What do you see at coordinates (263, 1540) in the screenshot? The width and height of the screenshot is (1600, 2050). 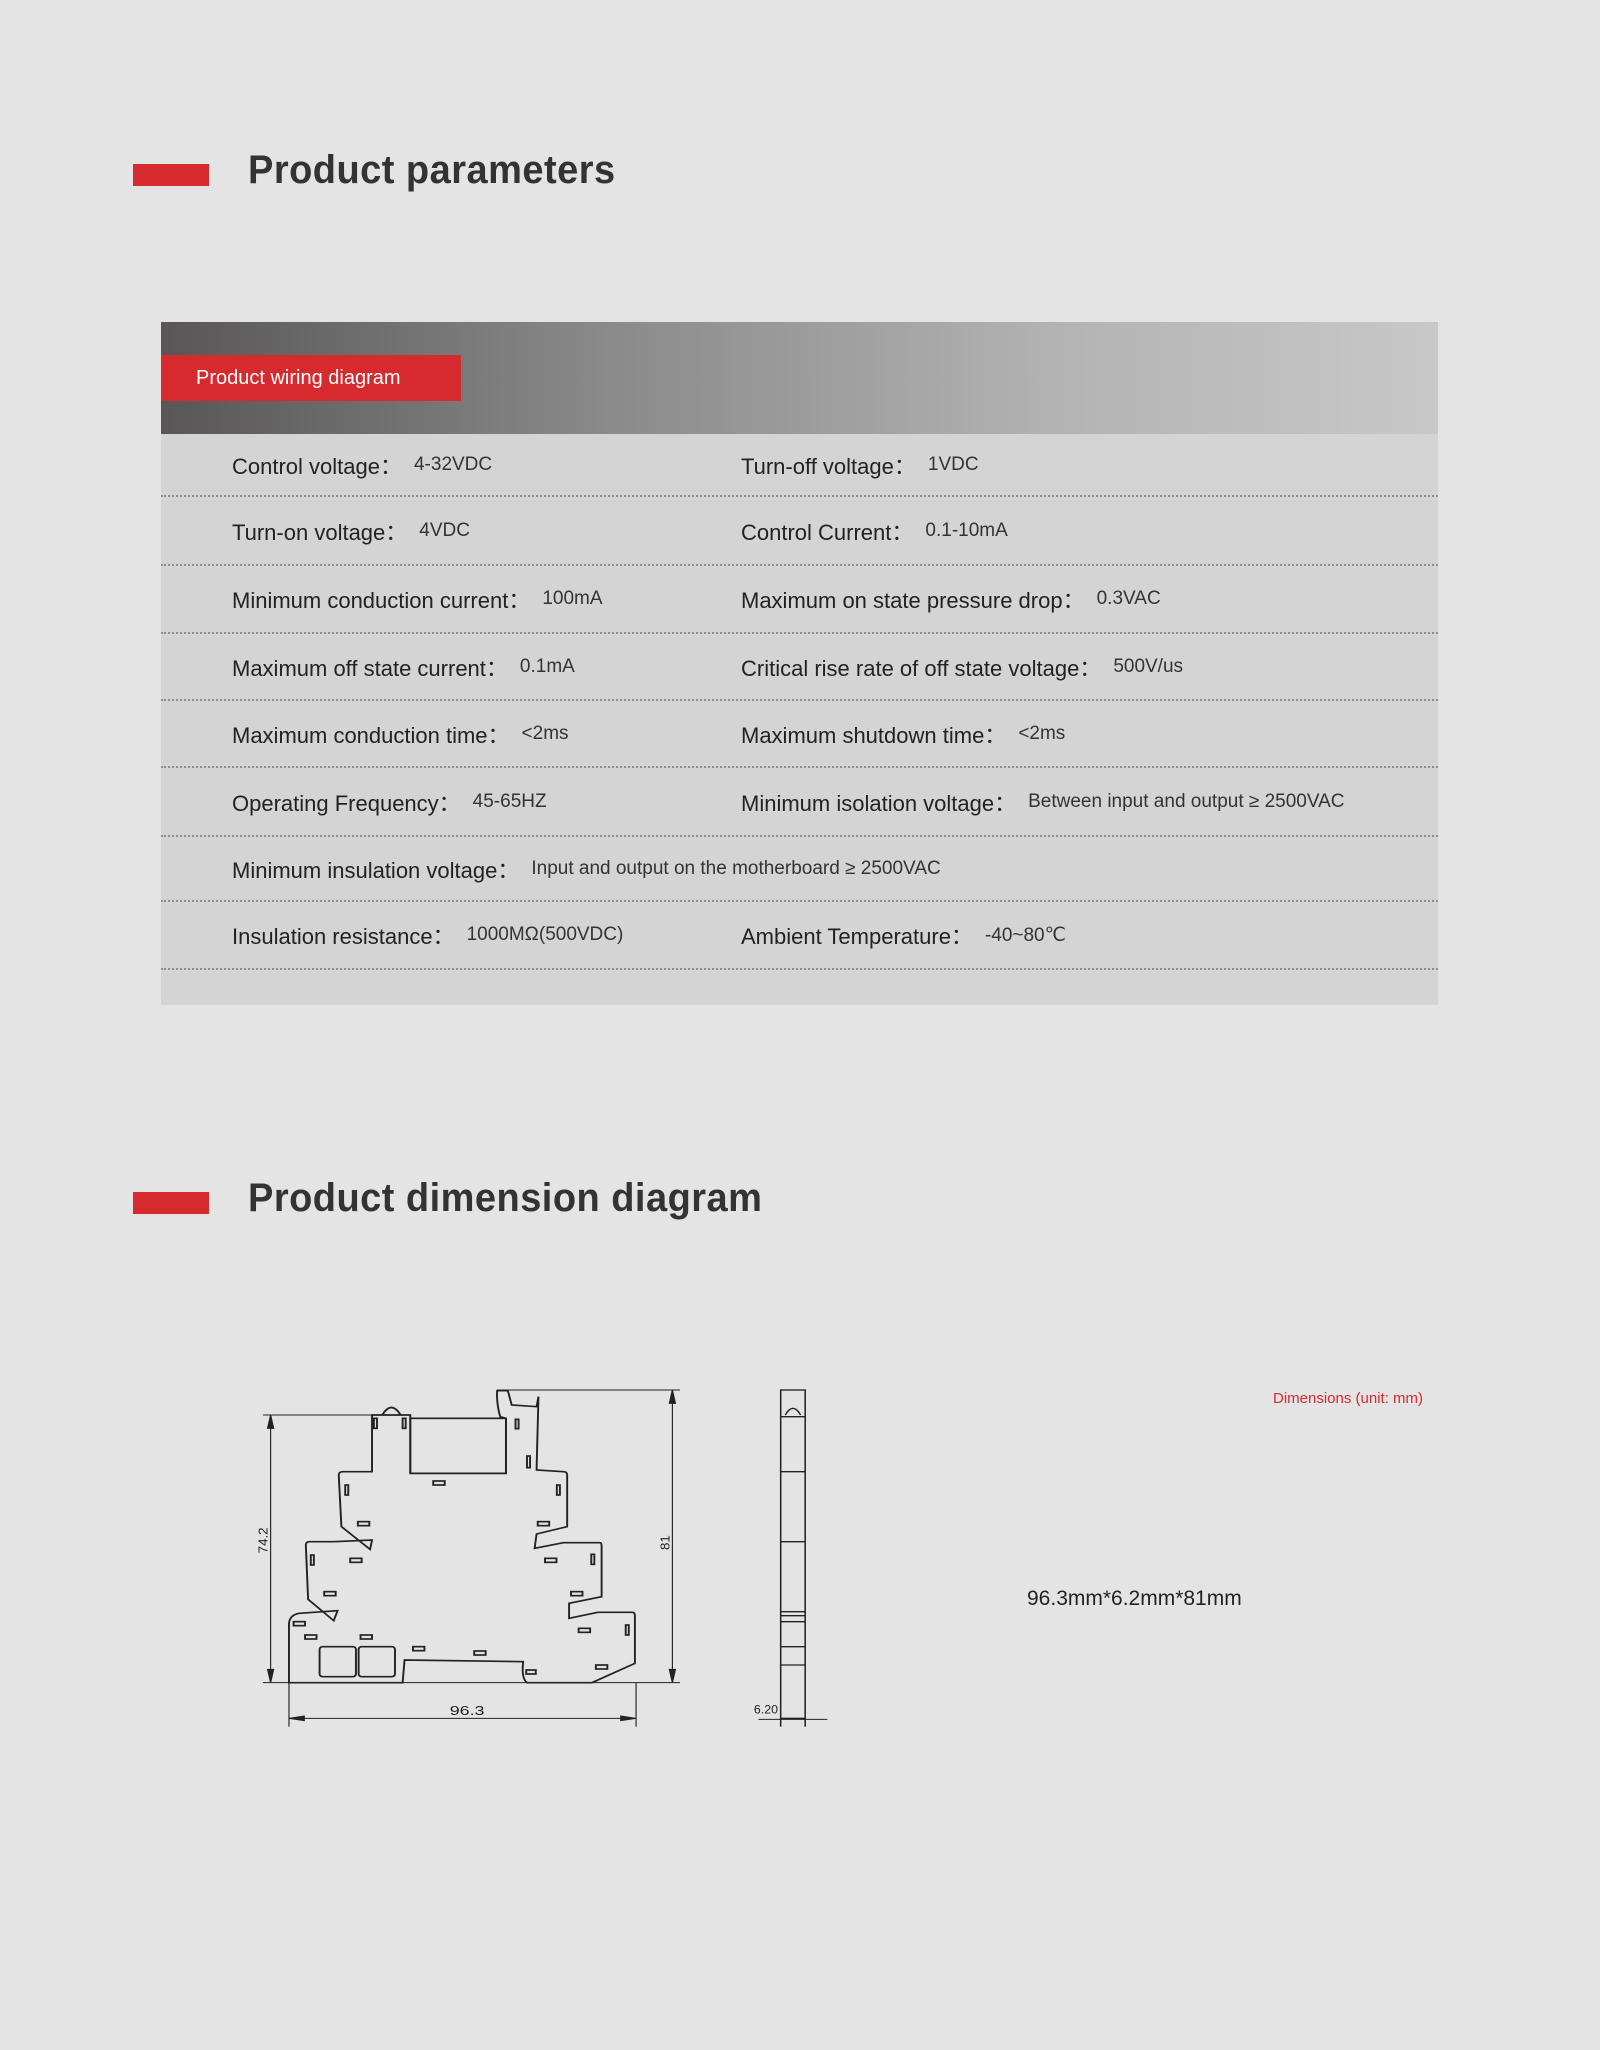 I see `dim-height-left: 74.2` at bounding box center [263, 1540].